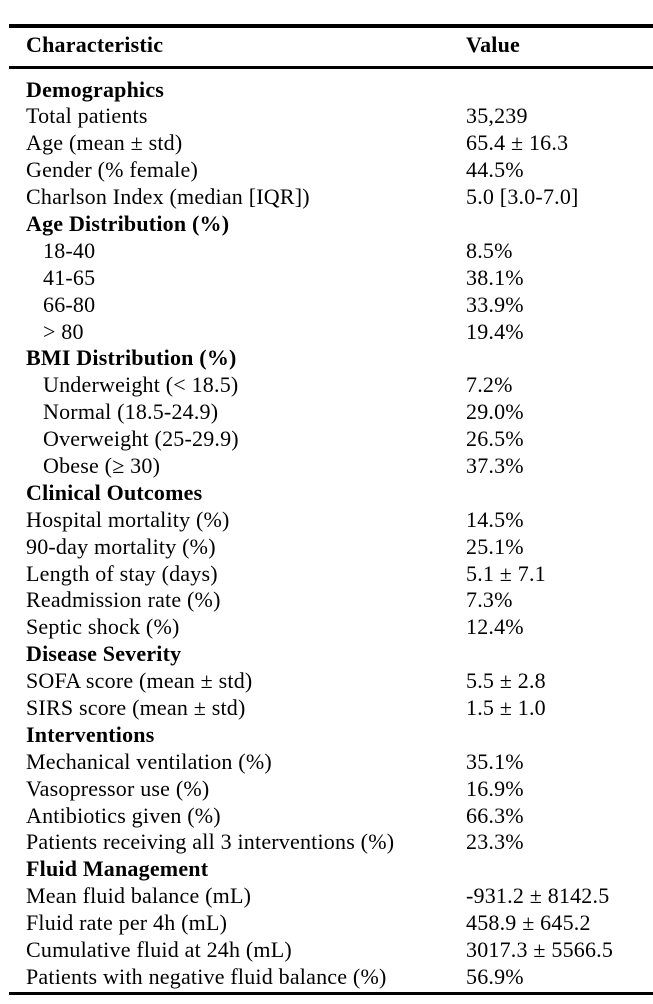  What do you see at coordinates (540, 949) in the screenshot?
I see `row-value: 3017.3 ± 5566.5` at bounding box center [540, 949].